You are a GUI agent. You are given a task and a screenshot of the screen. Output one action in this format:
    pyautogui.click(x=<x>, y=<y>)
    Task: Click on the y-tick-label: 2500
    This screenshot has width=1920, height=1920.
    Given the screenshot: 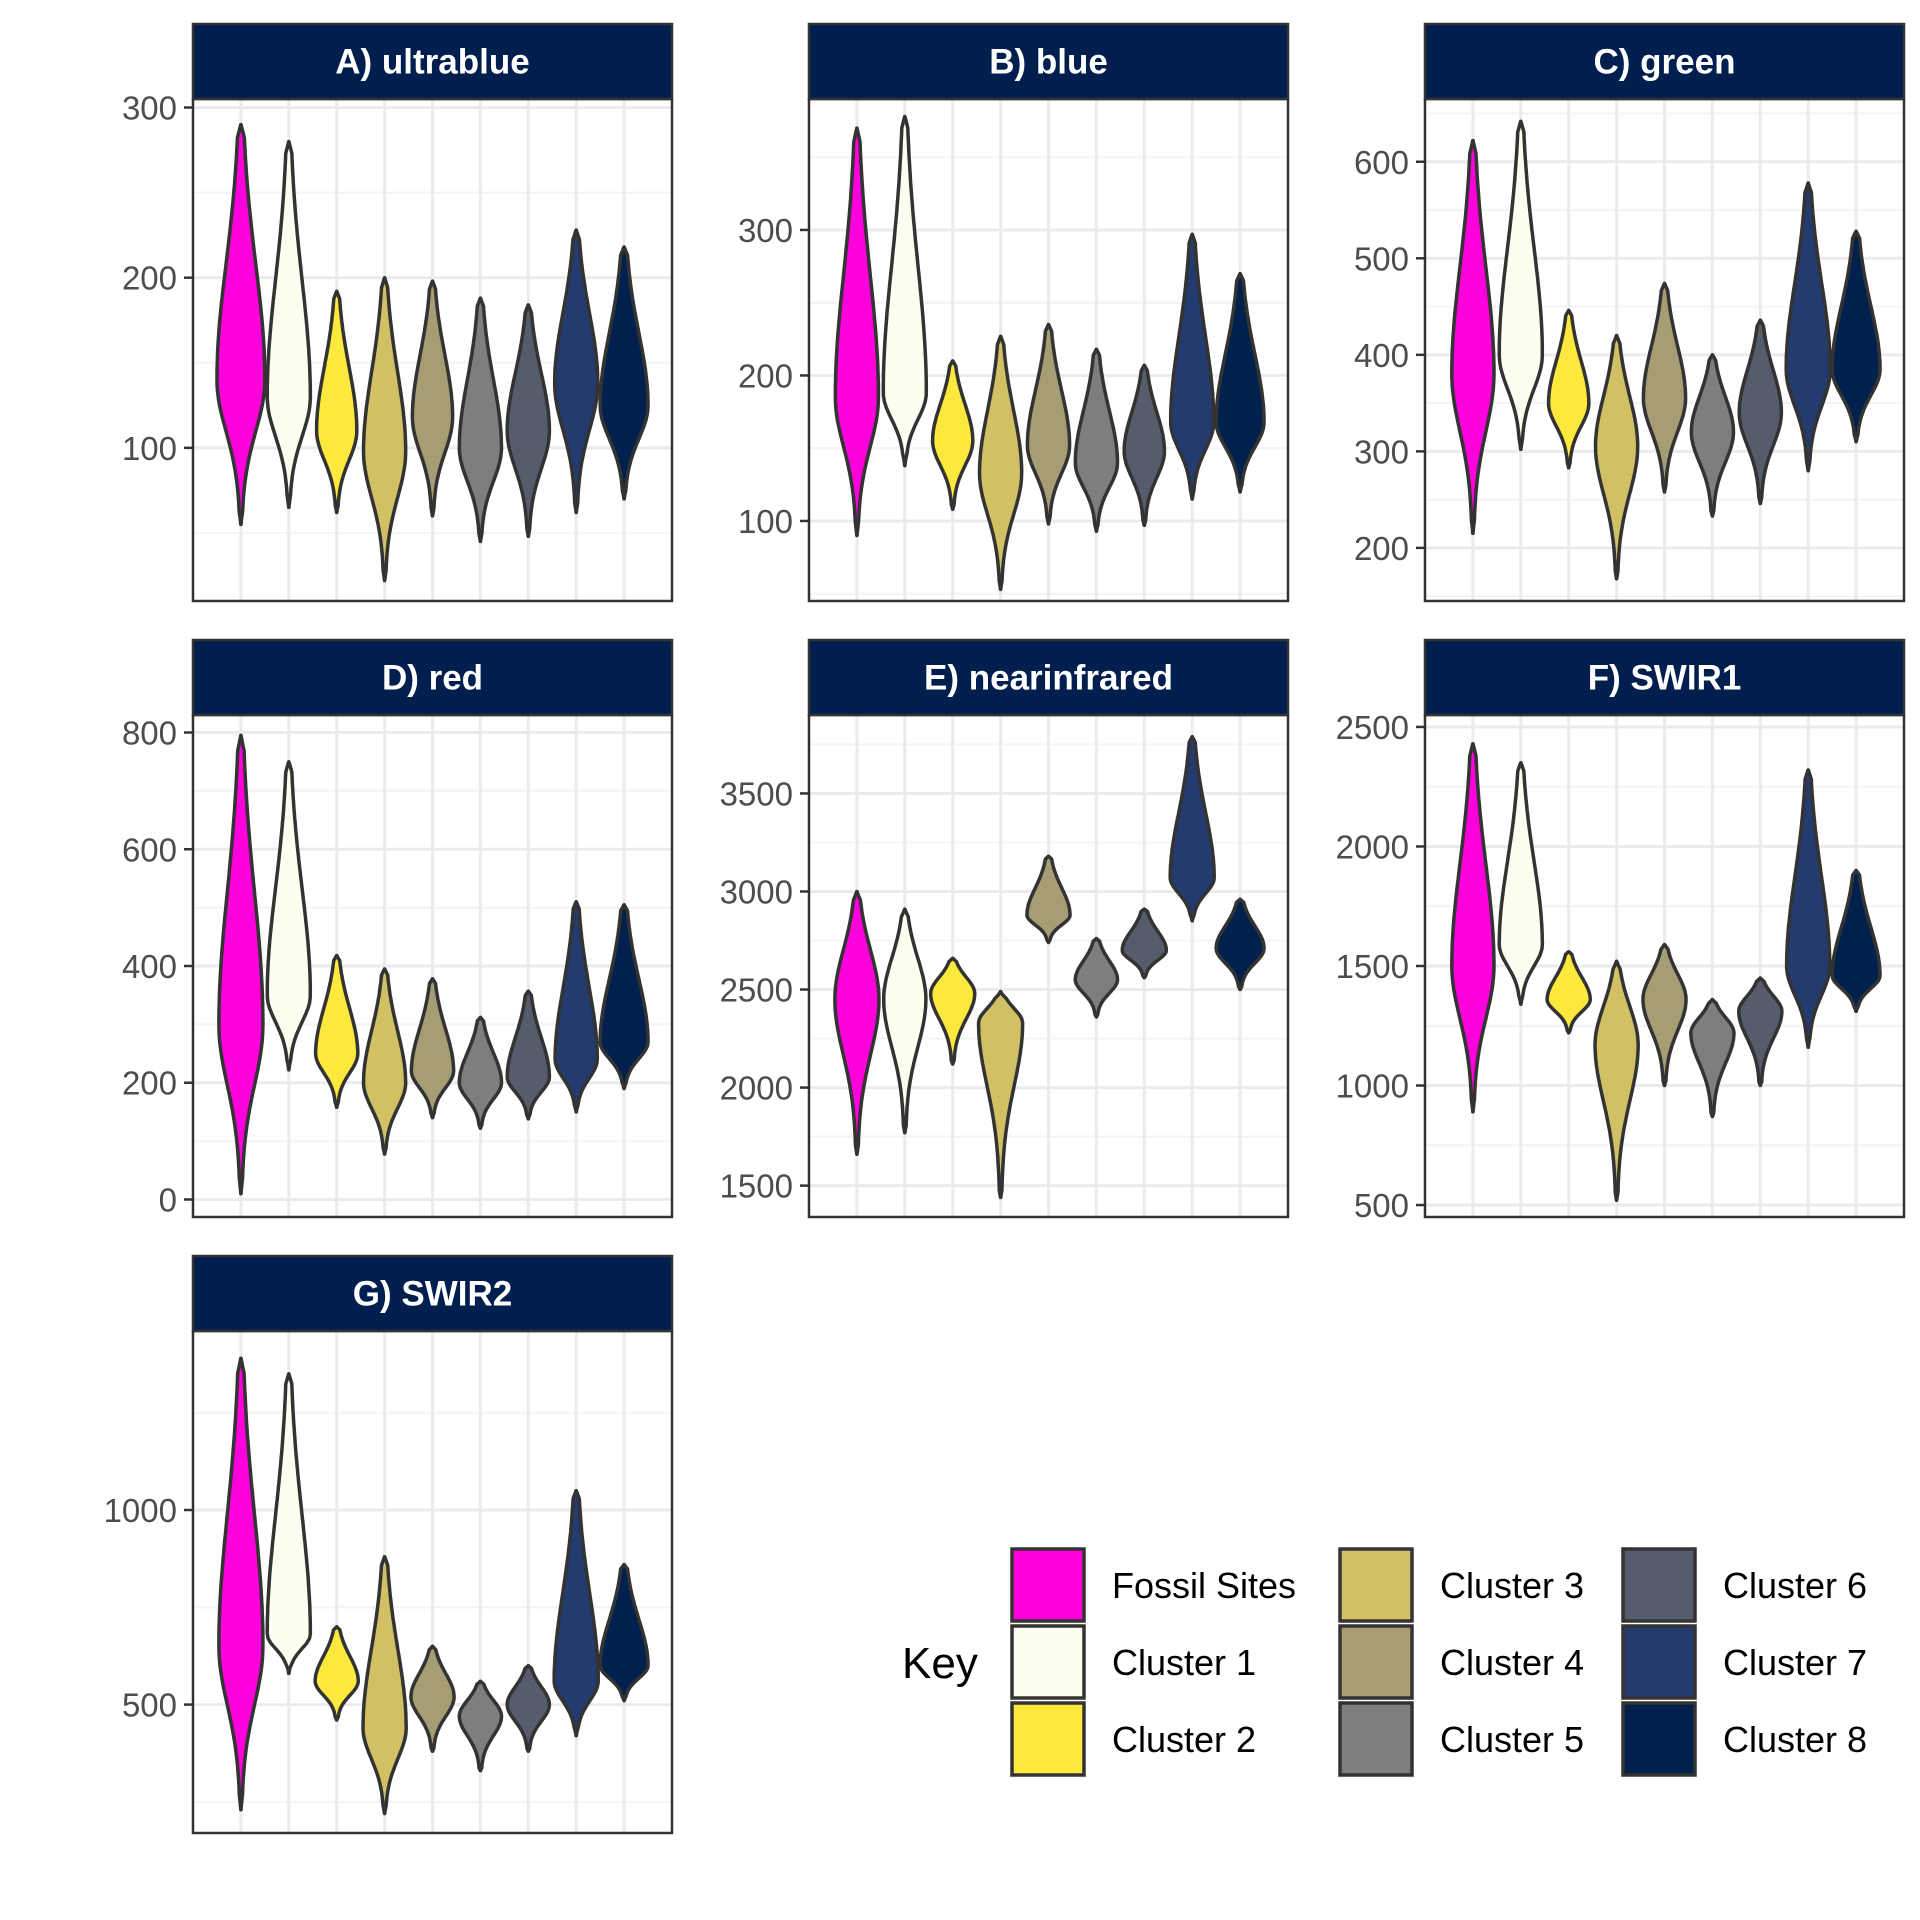 What is the action you would take?
    pyautogui.click(x=1372, y=727)
    